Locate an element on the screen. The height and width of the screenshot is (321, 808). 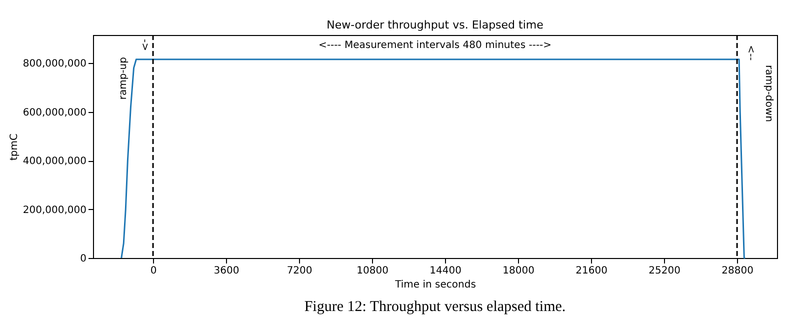
x-tick-label: 25200 is located at coordinates (664, 271).